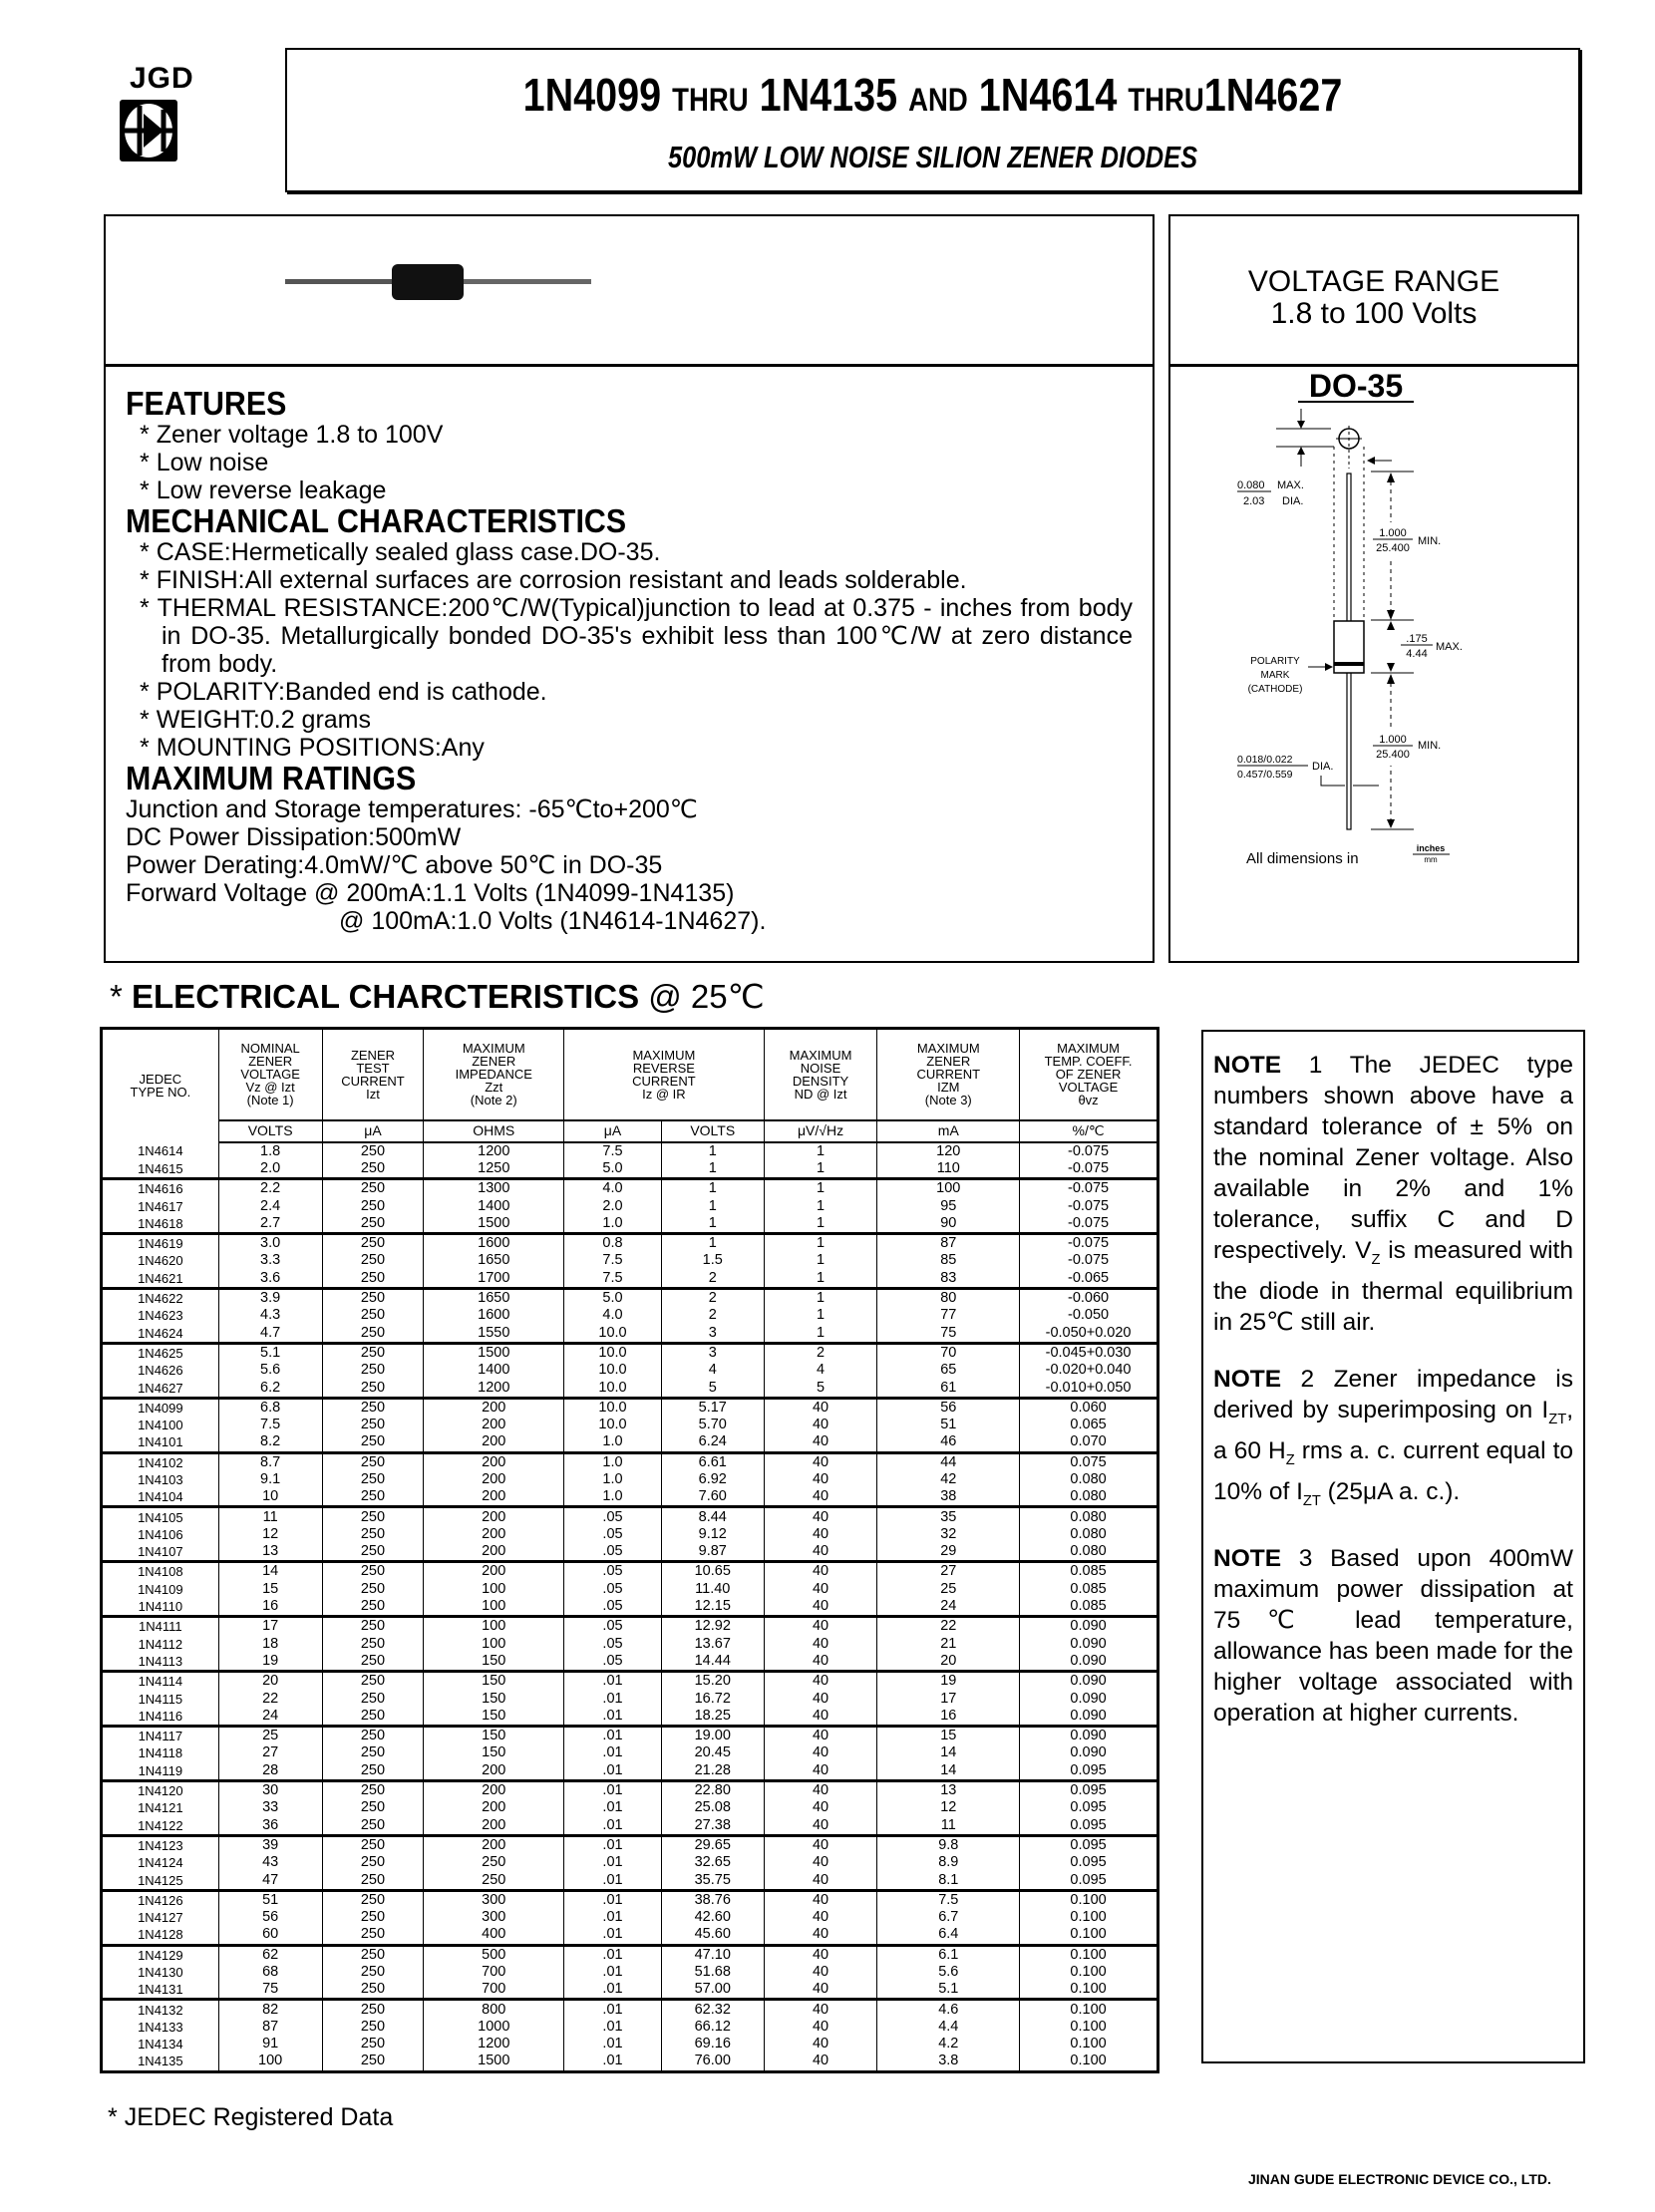  I want to click on value-cell: 90, so click(948, 1224).